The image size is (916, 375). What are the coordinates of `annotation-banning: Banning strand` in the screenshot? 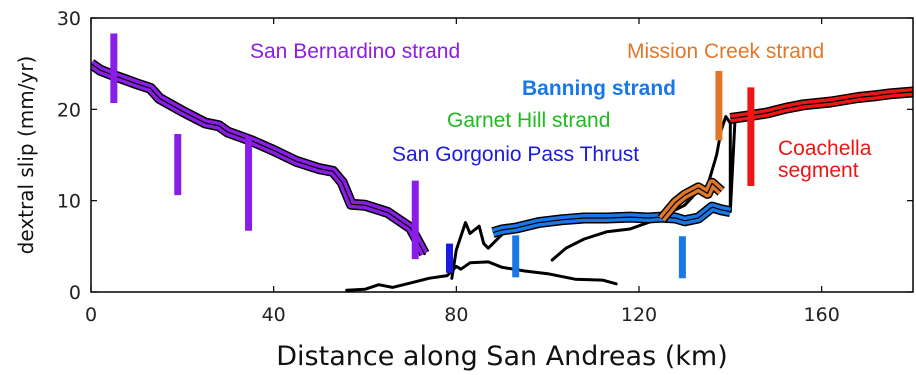 It's located at (599, 88).